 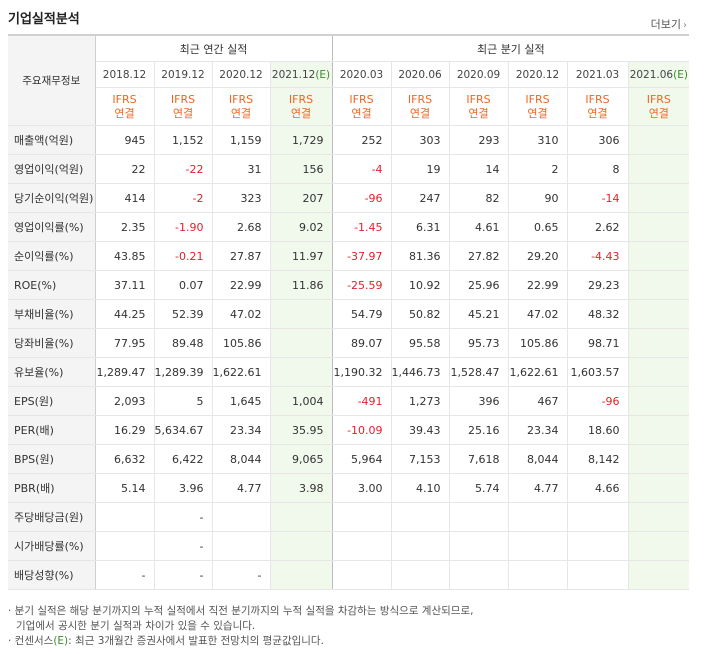 I want to click on table-cell: 22, so click(x=125, y=169).